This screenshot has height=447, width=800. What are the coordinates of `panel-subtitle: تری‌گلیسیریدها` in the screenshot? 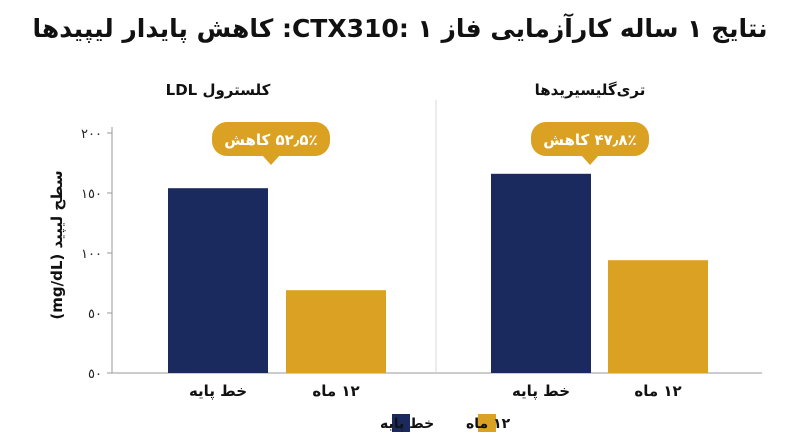 It's located at (590, 90).